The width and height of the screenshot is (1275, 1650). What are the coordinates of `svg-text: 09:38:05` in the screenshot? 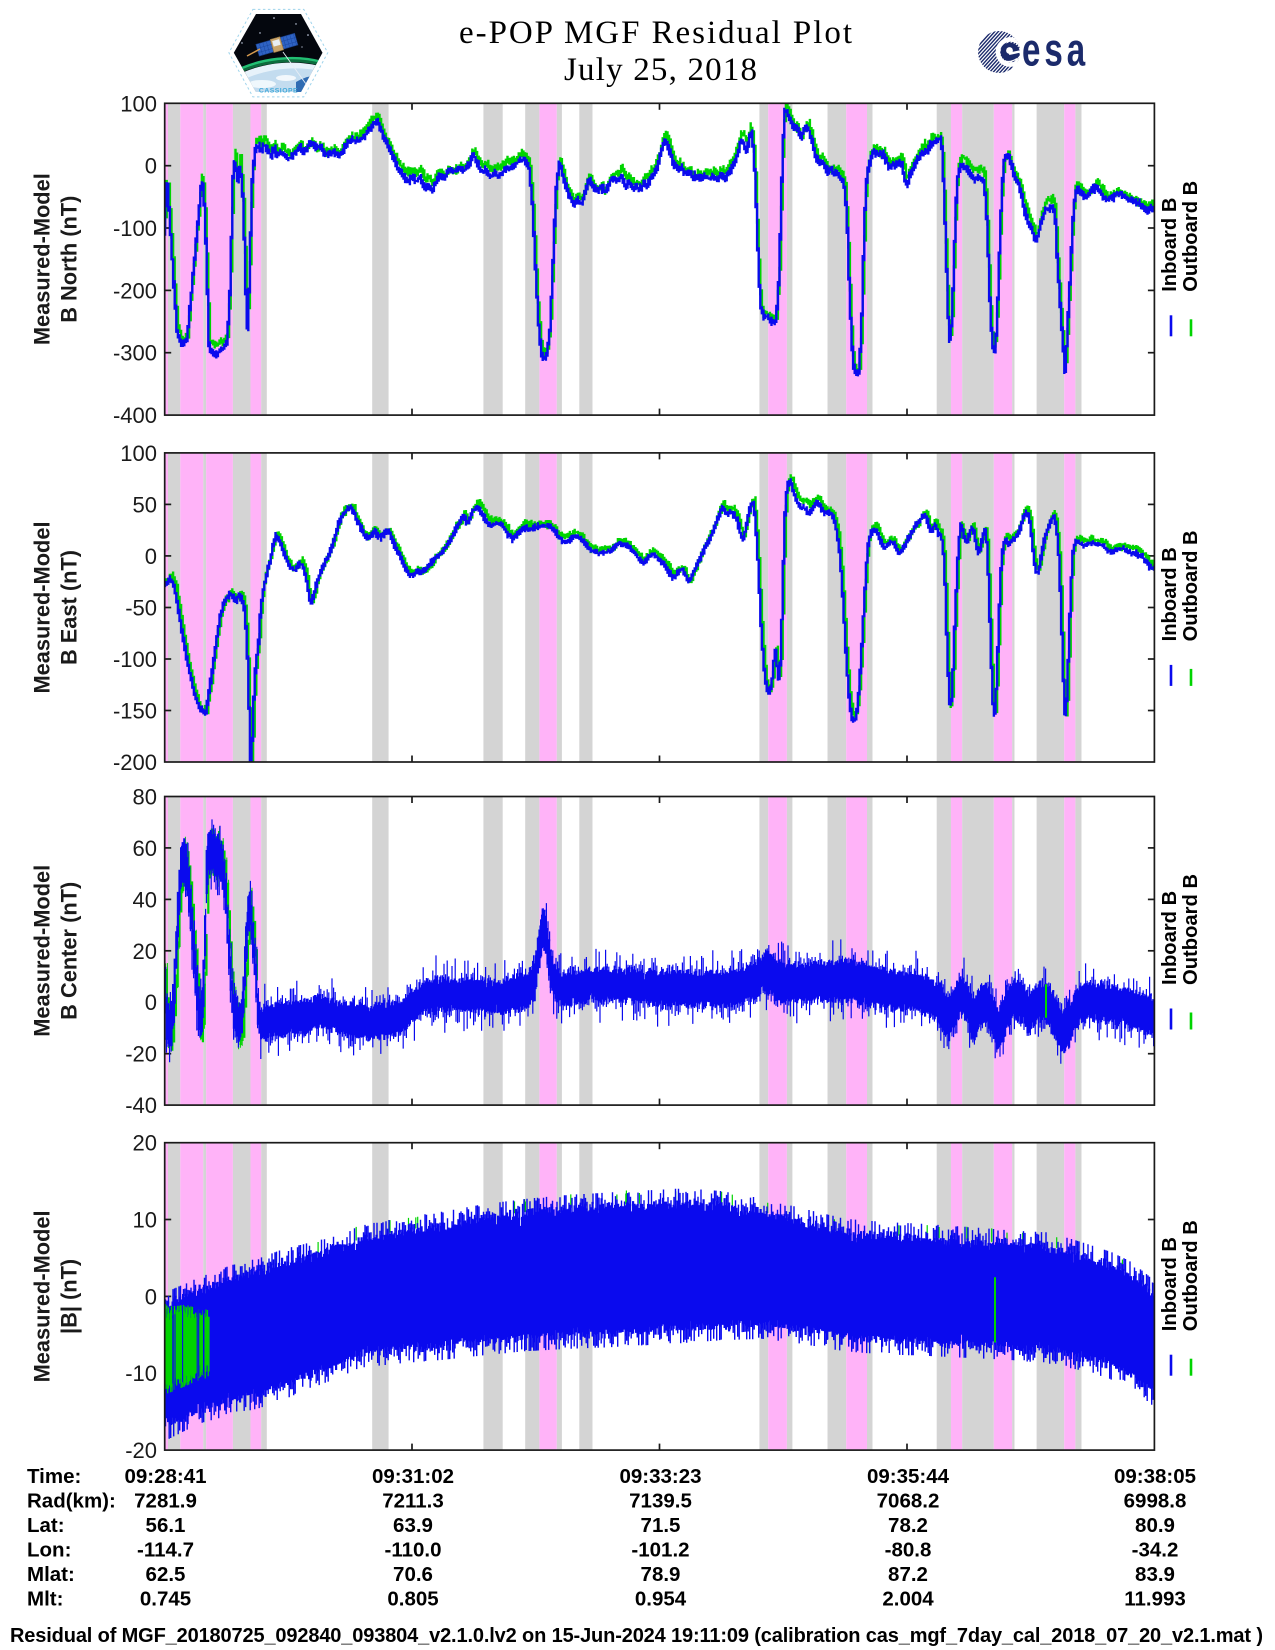 It's located at (1155, 1476).